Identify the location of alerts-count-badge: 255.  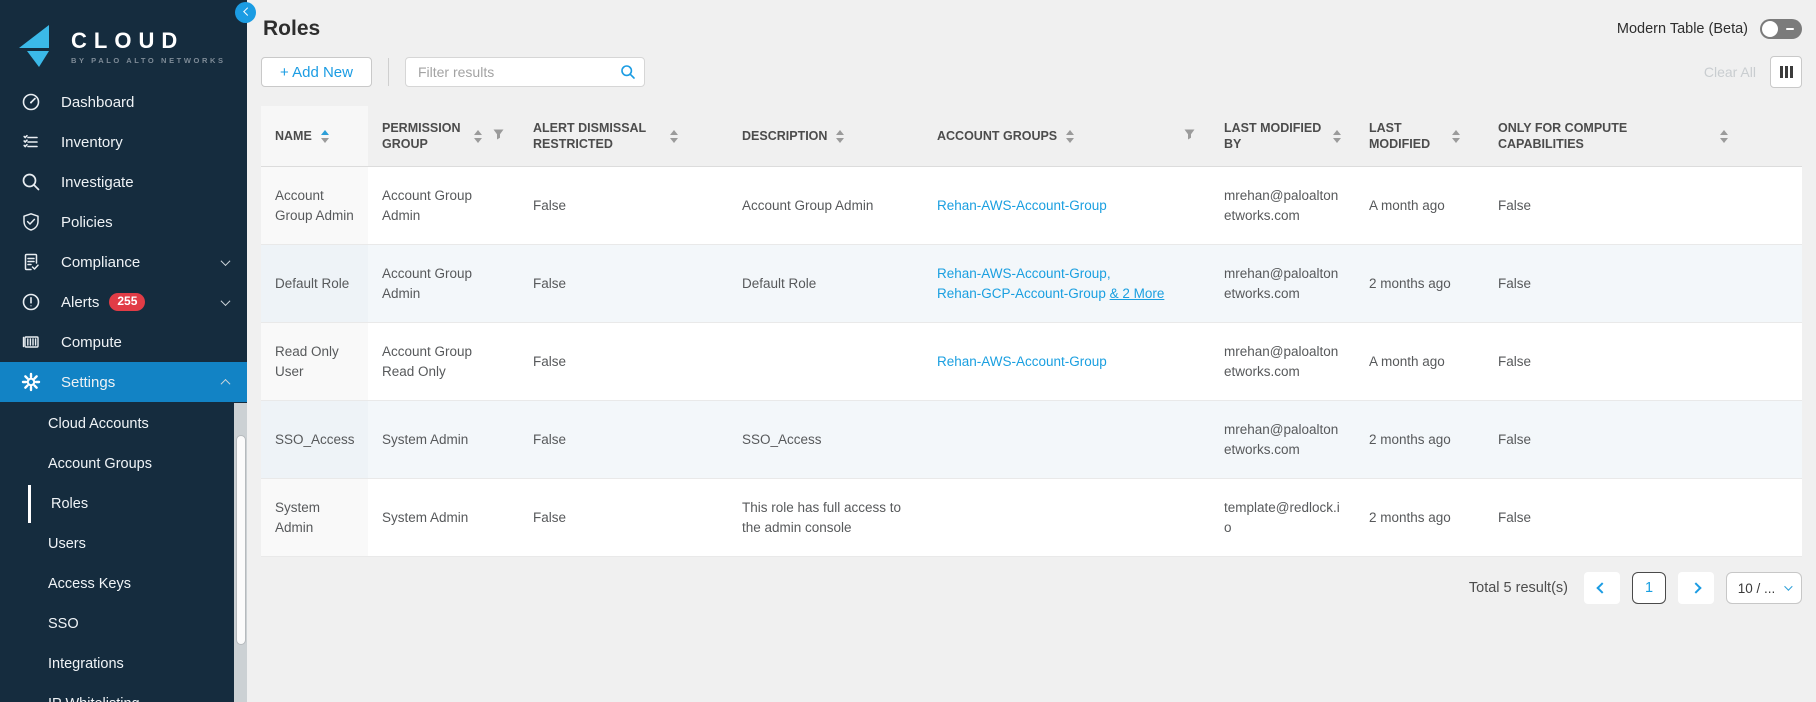
(127, 302).